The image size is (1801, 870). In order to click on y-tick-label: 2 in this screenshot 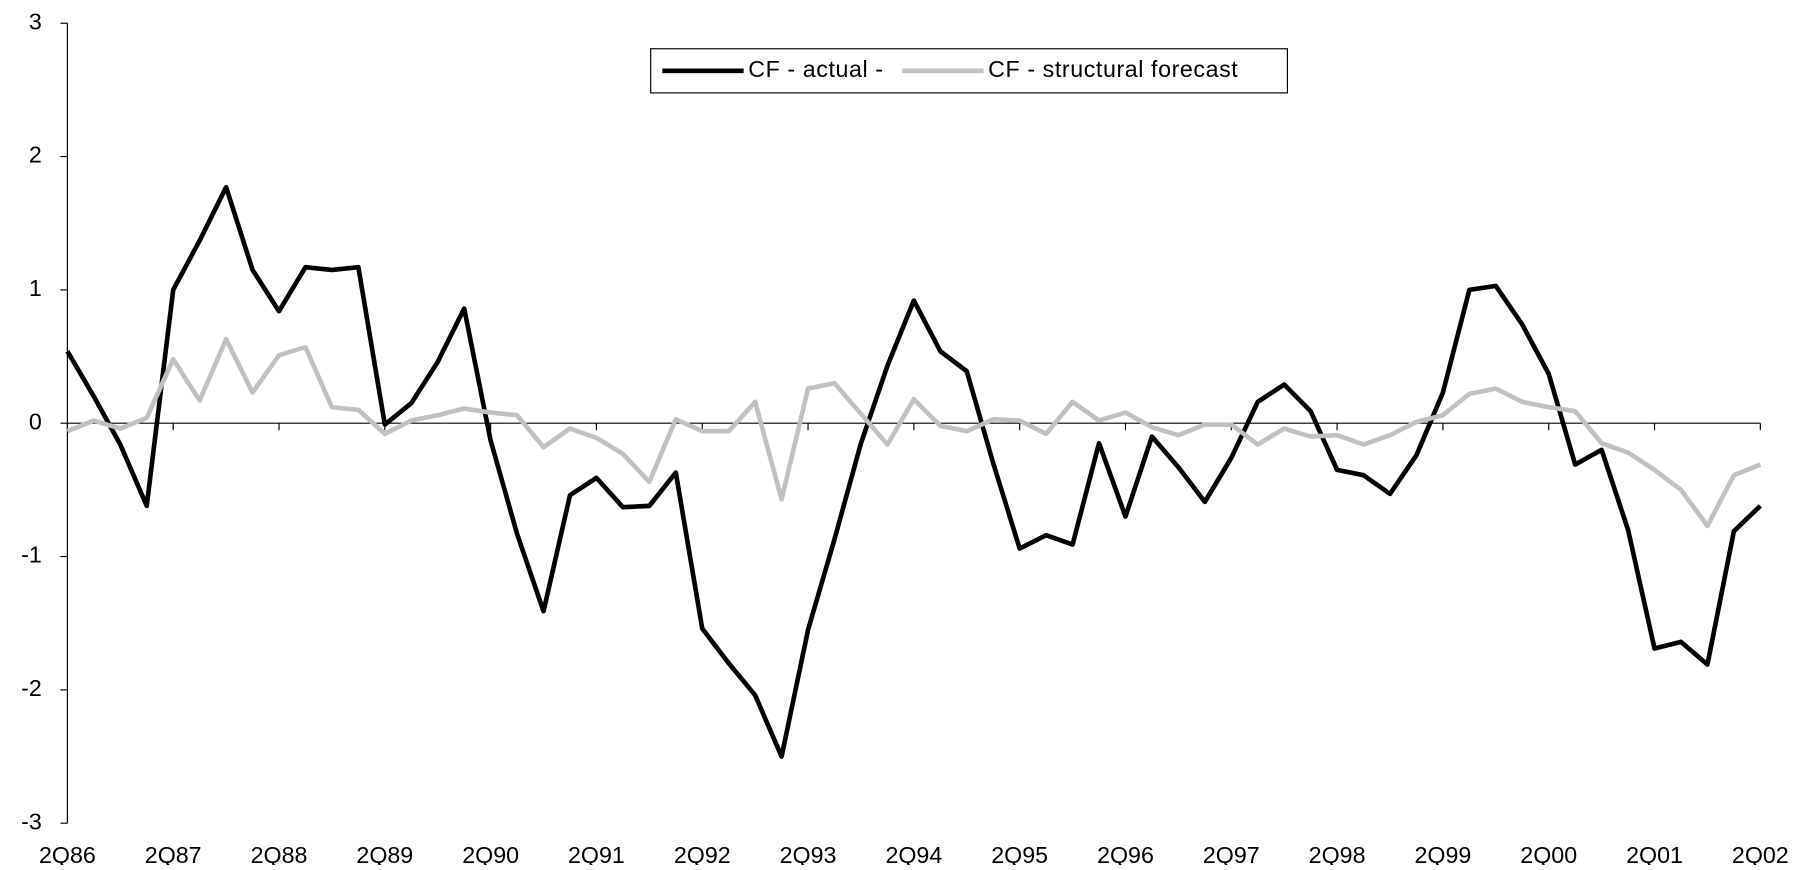, I will do `click(35, 155)`.